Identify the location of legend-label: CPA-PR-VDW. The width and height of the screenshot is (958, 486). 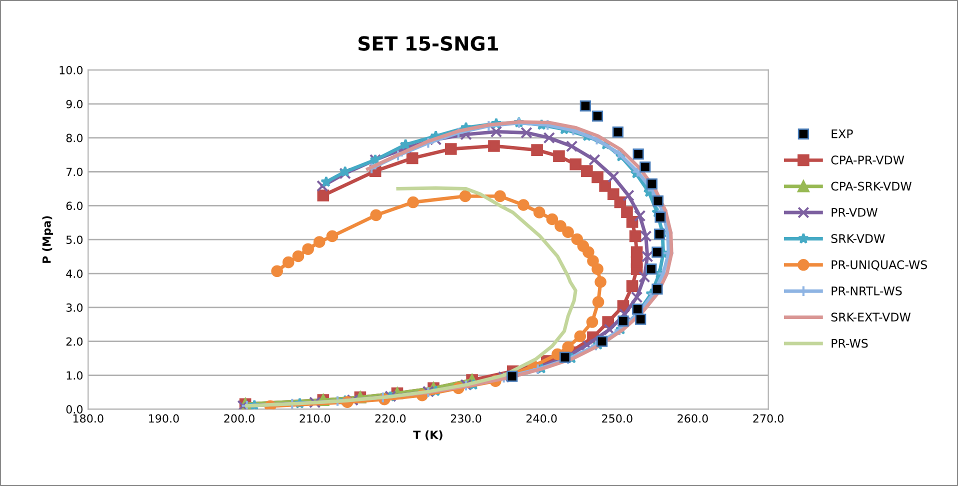
(867, 160).